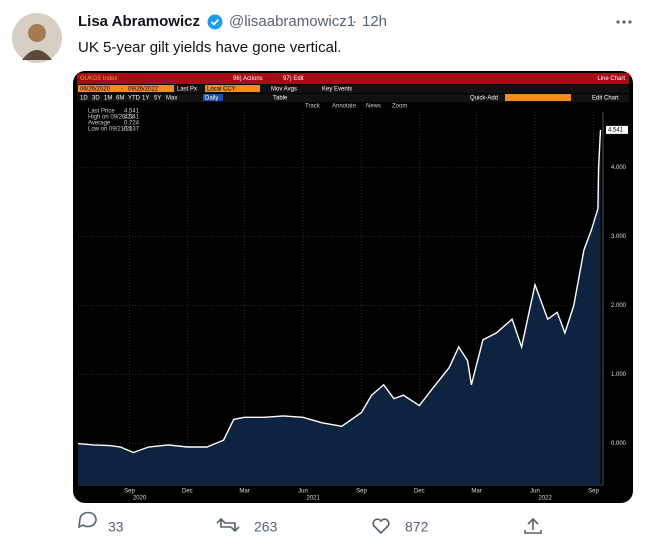 The height and width of the screenshot is (551, 667). I want to click on period-button: 1M, so click(108, 99).